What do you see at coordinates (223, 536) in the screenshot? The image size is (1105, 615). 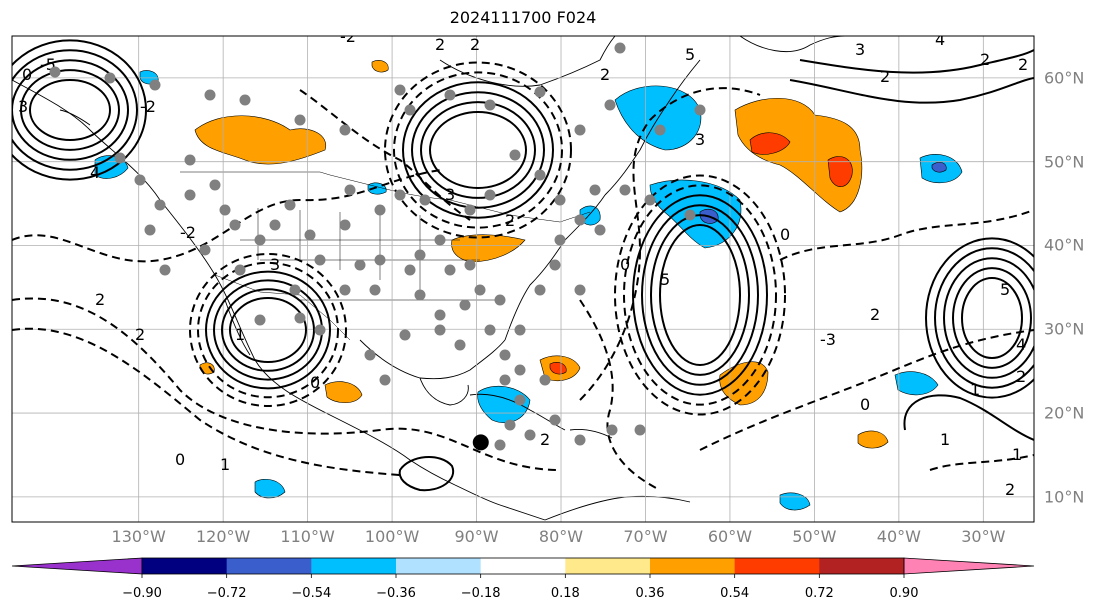 I see `longitude-label: 120°W` at bounding box center [223, 536].